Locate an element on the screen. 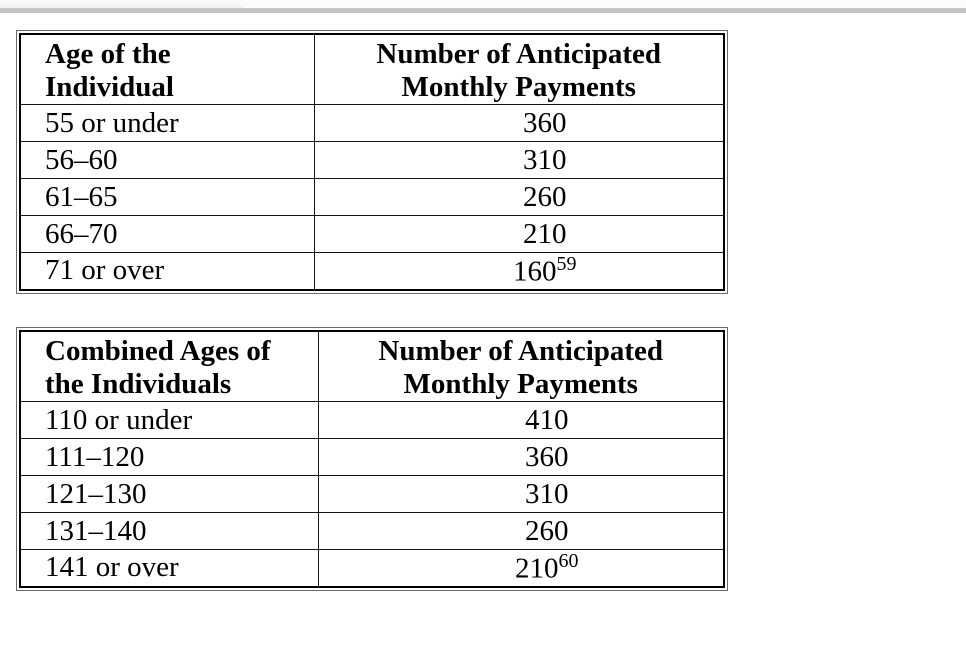 The image size is (966, 666). table-row: 121–130 310 is located at coordinates (372, 494).